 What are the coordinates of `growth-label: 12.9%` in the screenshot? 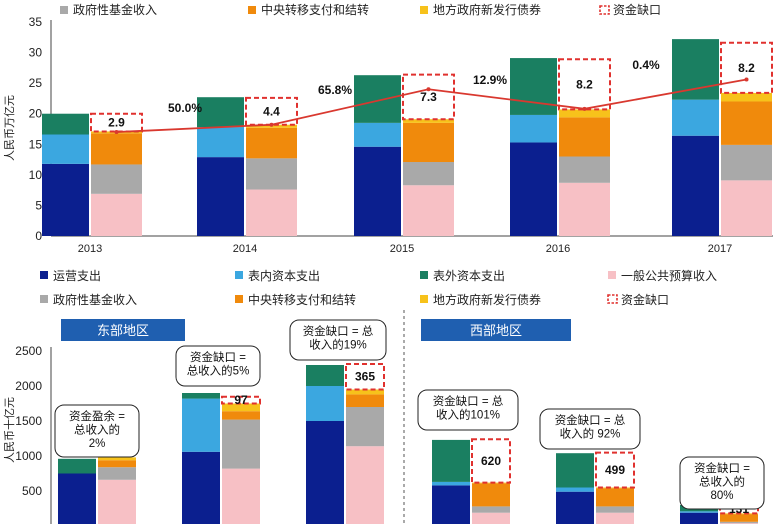 It's located at (490, 80).